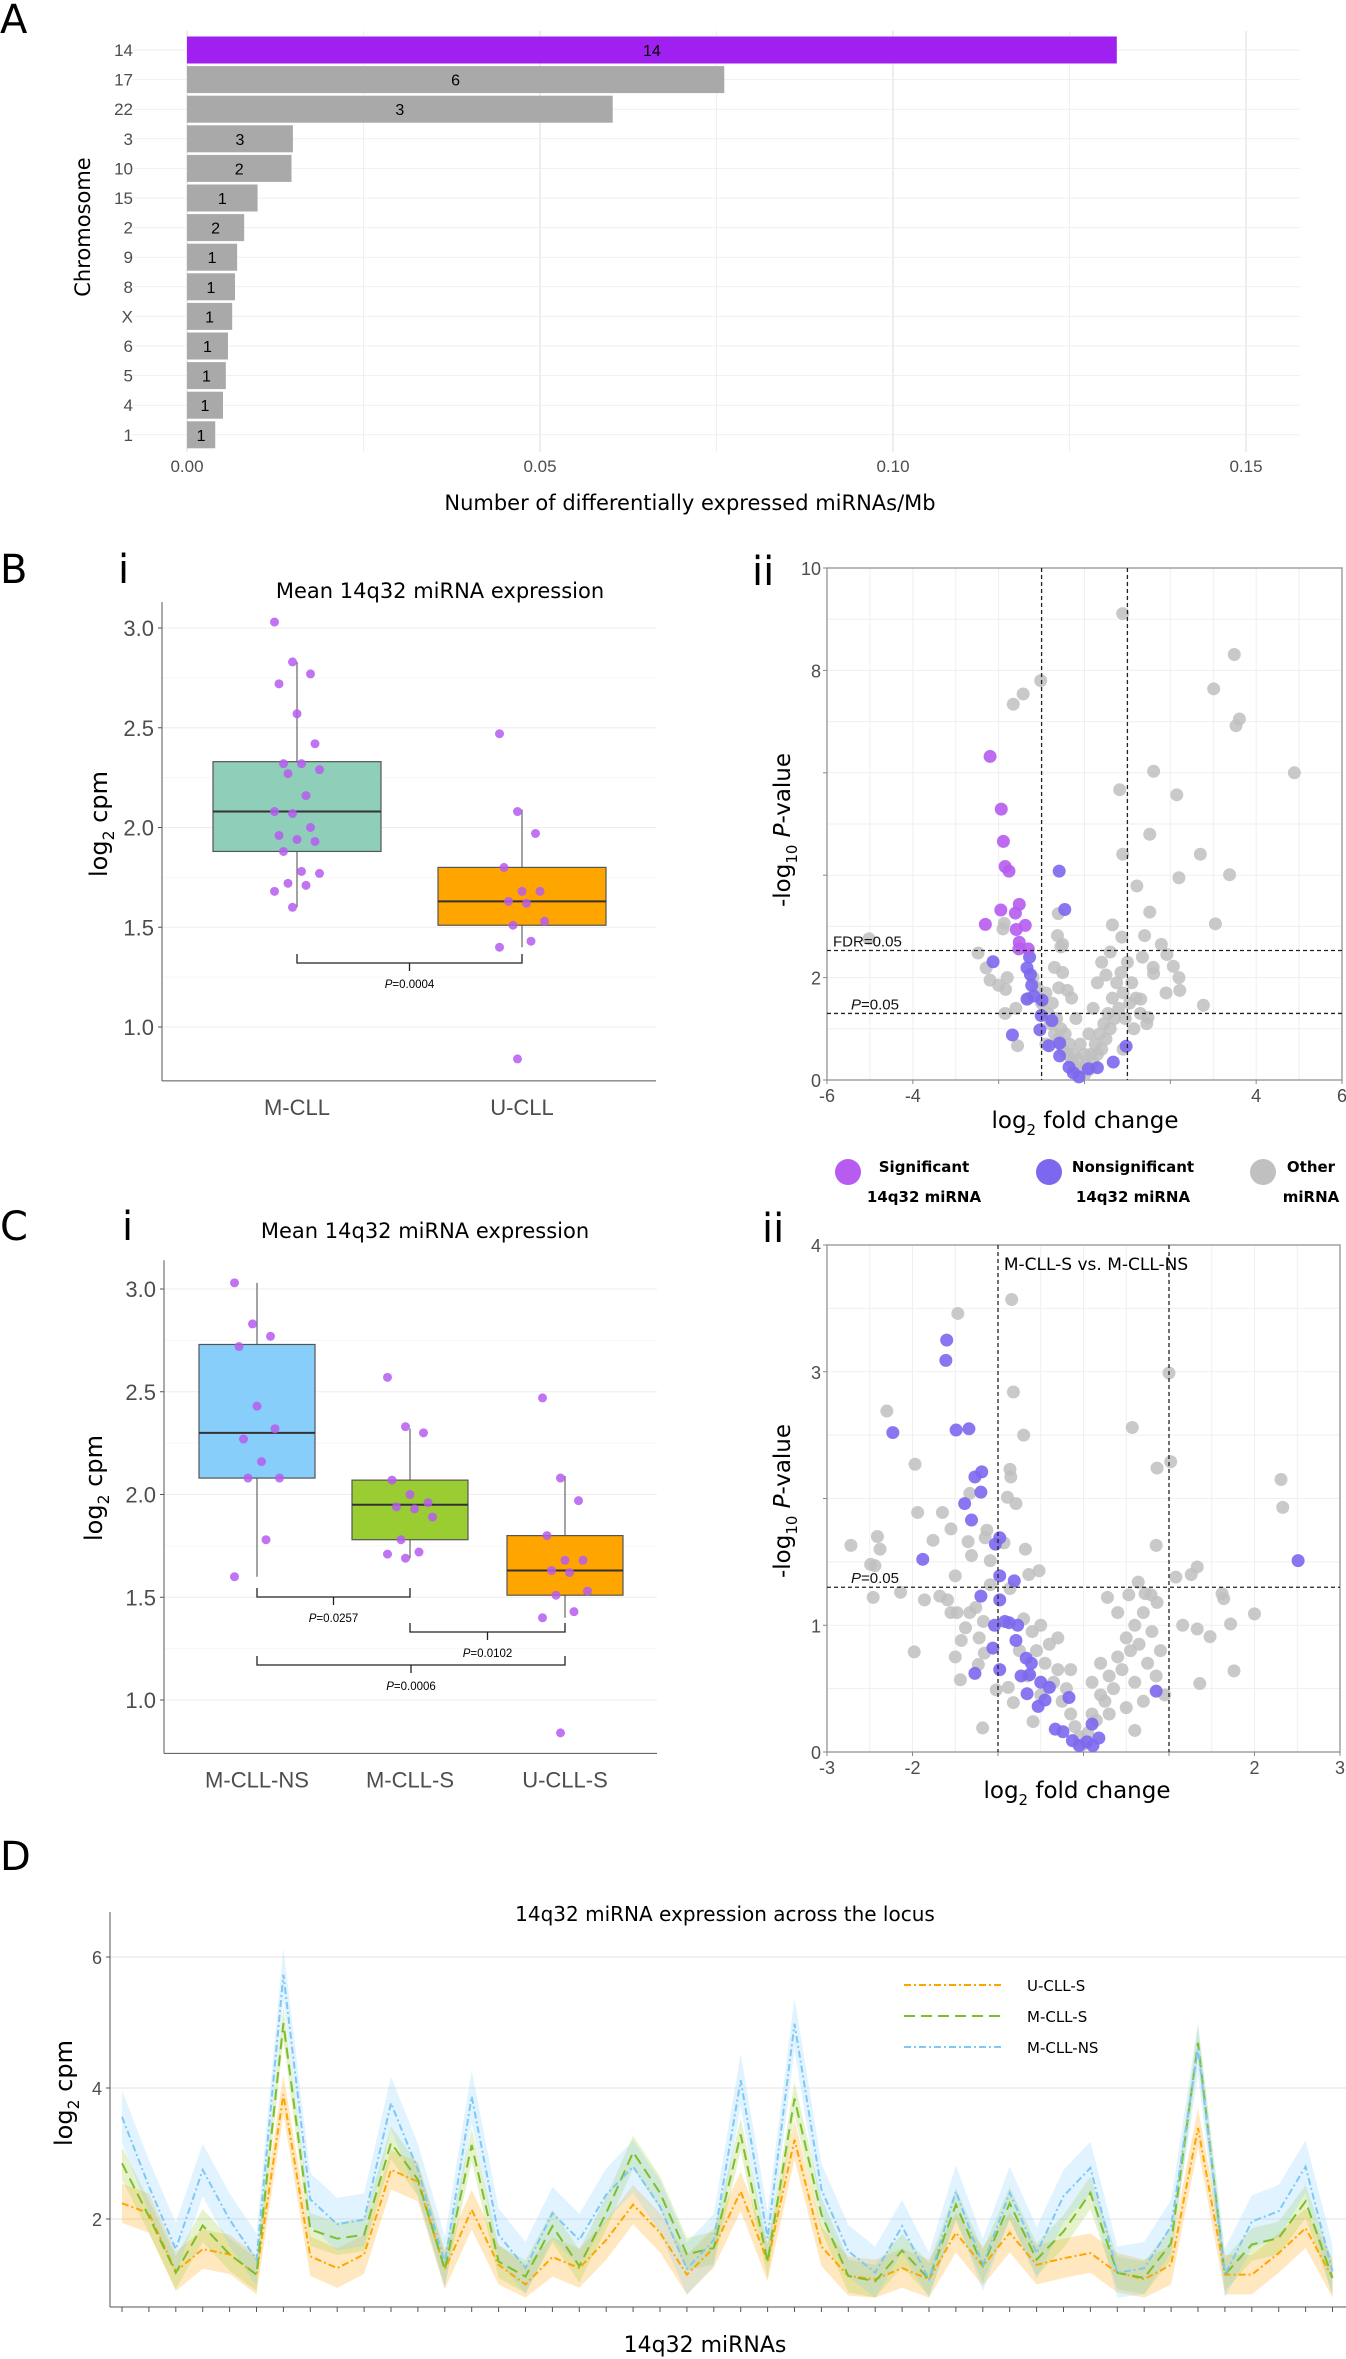 The height and width of the screenshot is (2359, 1346). Describe the element at coordinates (333, 1596) in the screenshot. I see `significance-bracket` at that location.